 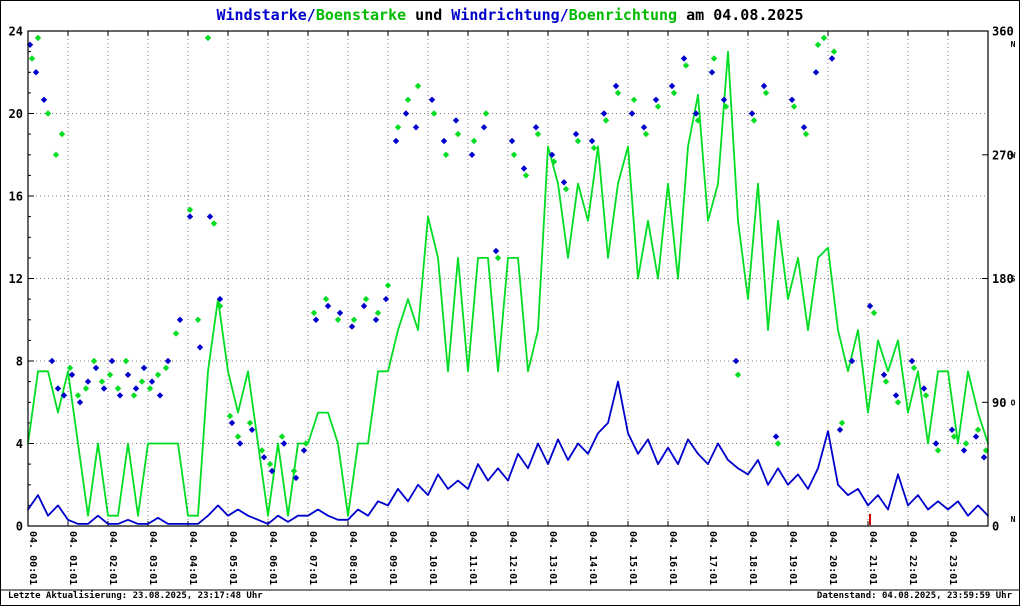 I want to click on svg-text: 04. 00:01, so click(x=32, y=558).